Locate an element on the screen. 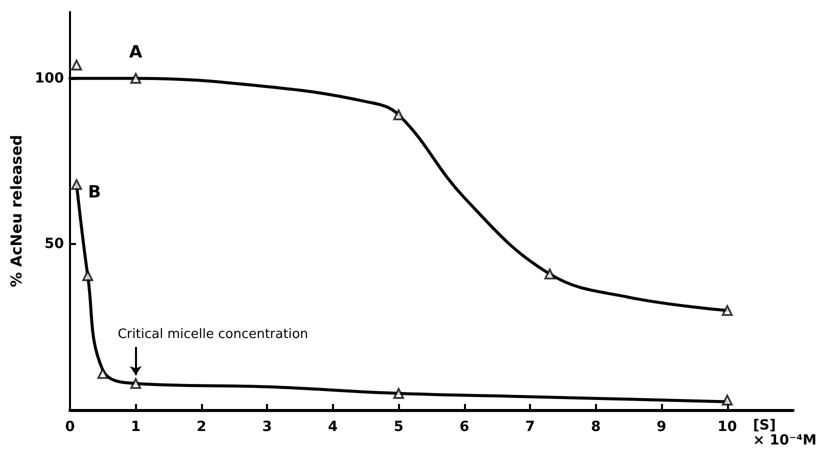  x-tick-label: 8 is located at coordinates (595, 427).